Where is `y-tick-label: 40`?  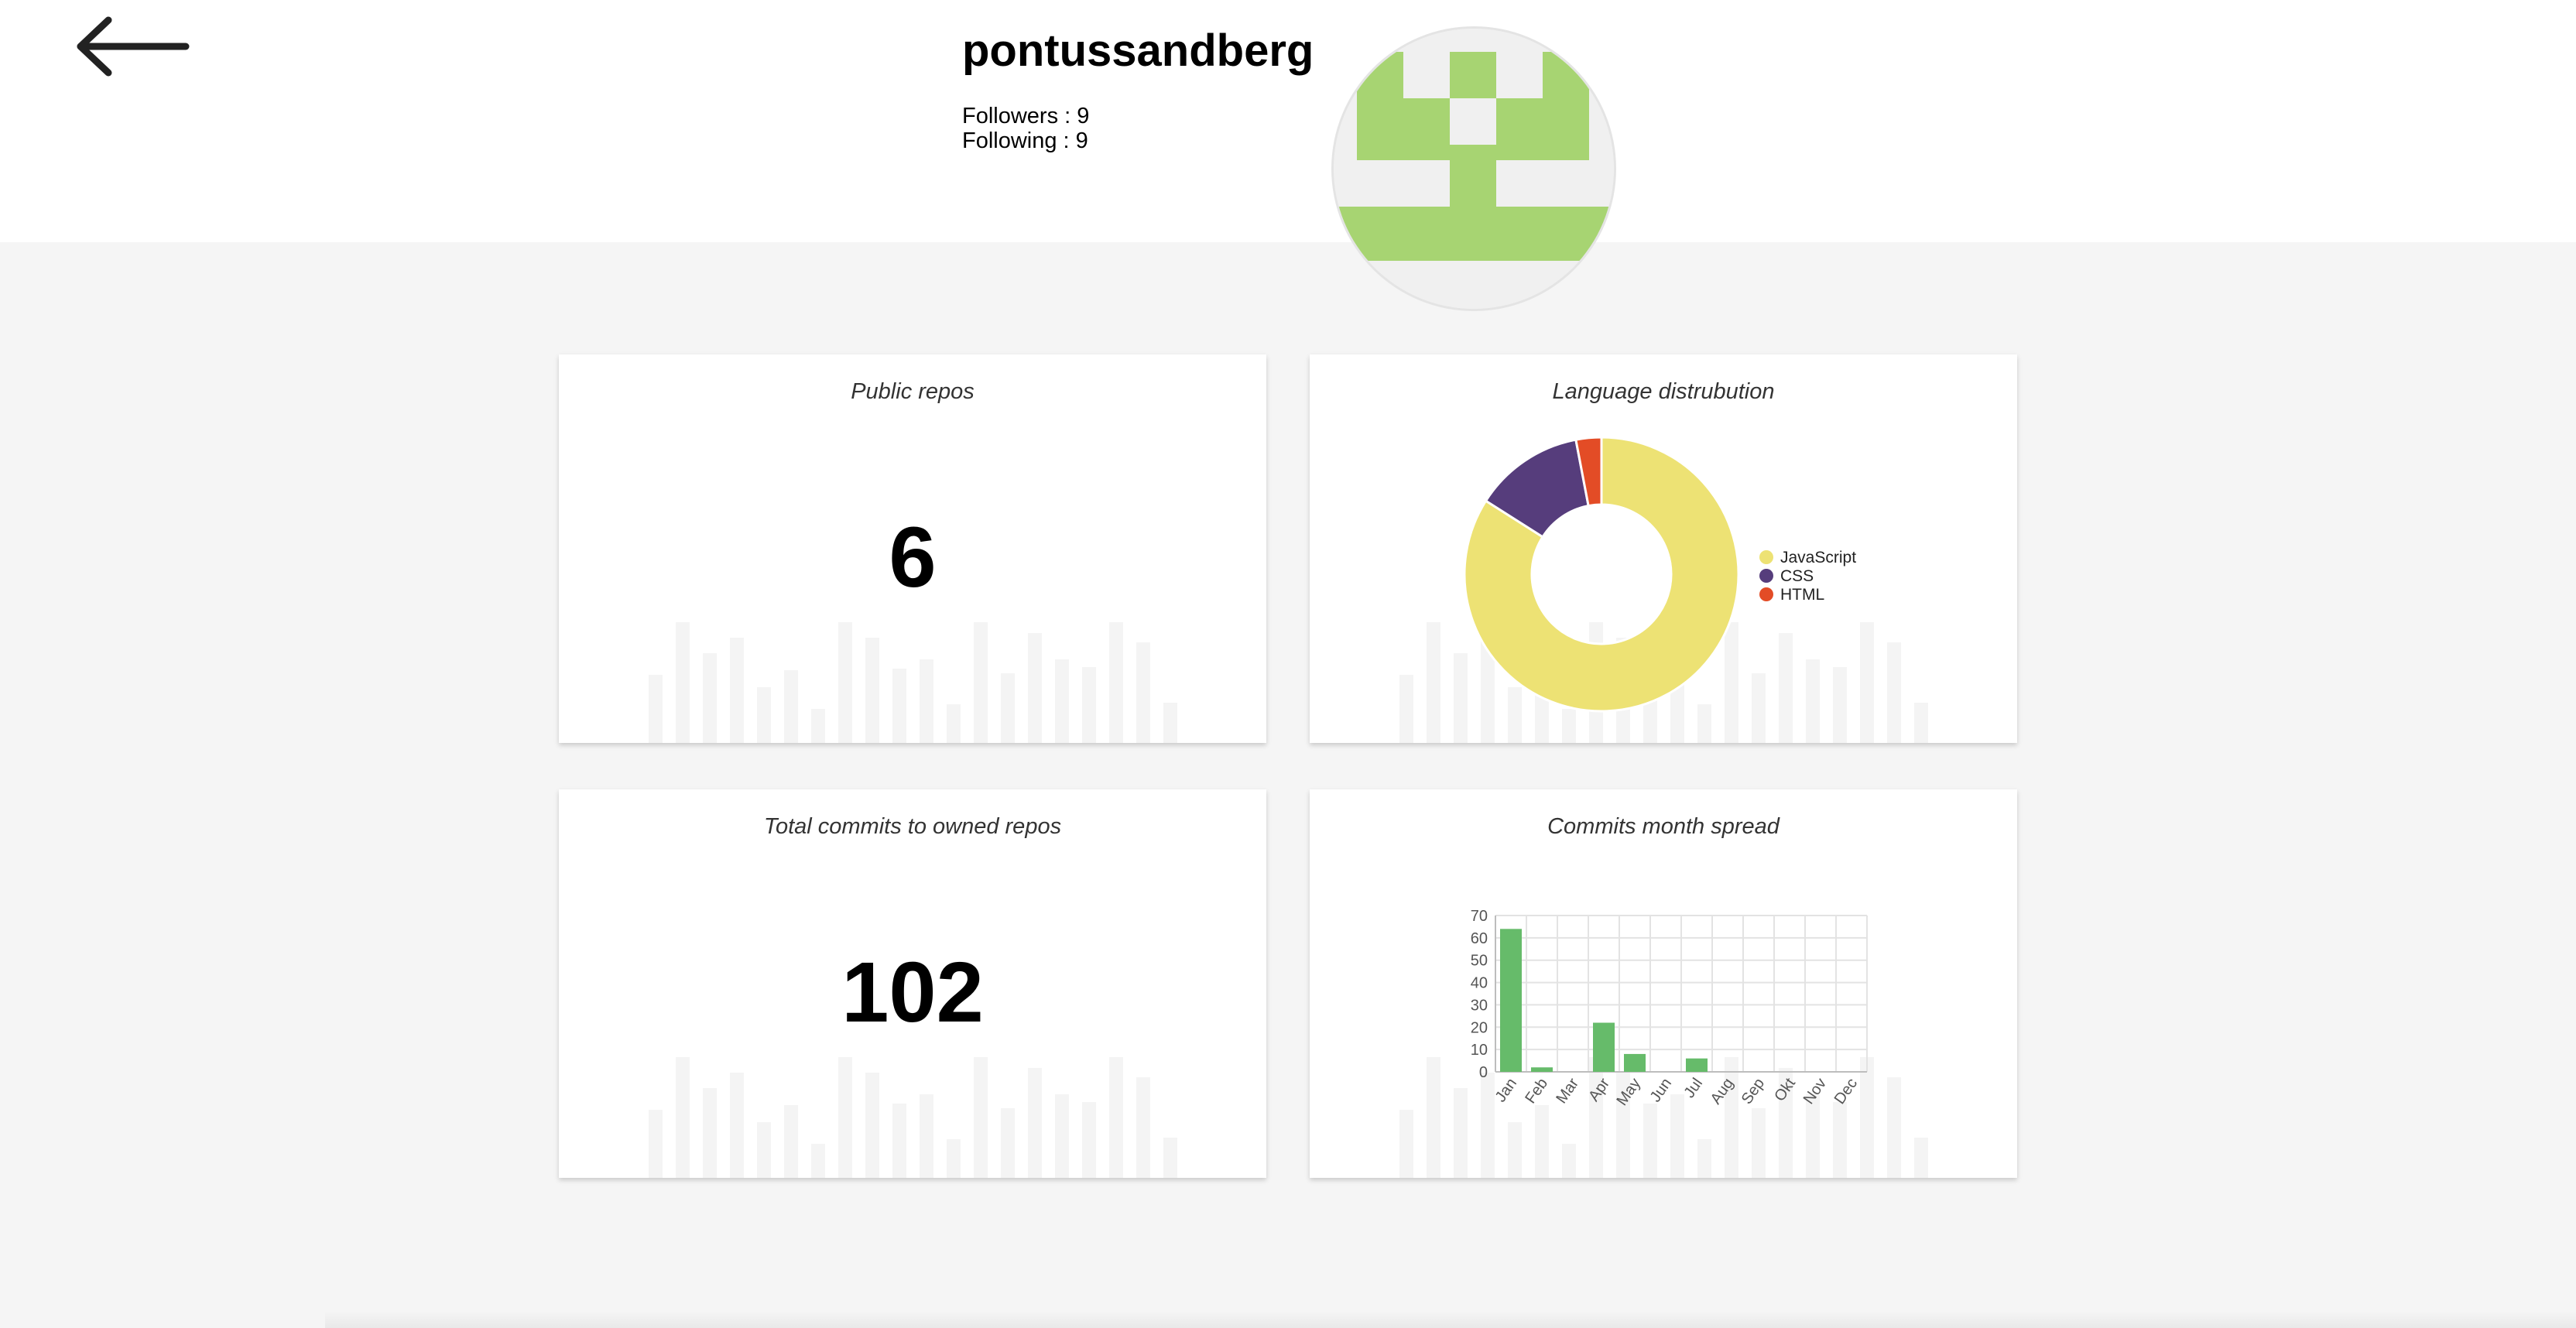
y-tick-label: 40 is located at coordinates (1479, 984).